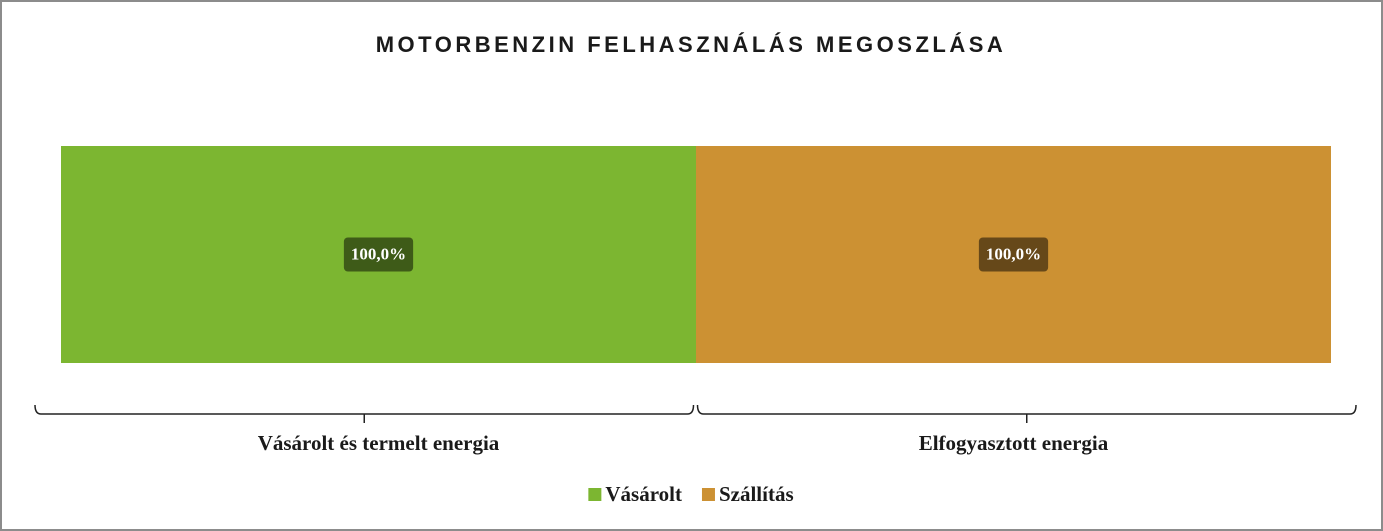 The width and height of the screenshot is (1383, 531). I want to click on legend-label: Vásárolt, so click(643, 494).